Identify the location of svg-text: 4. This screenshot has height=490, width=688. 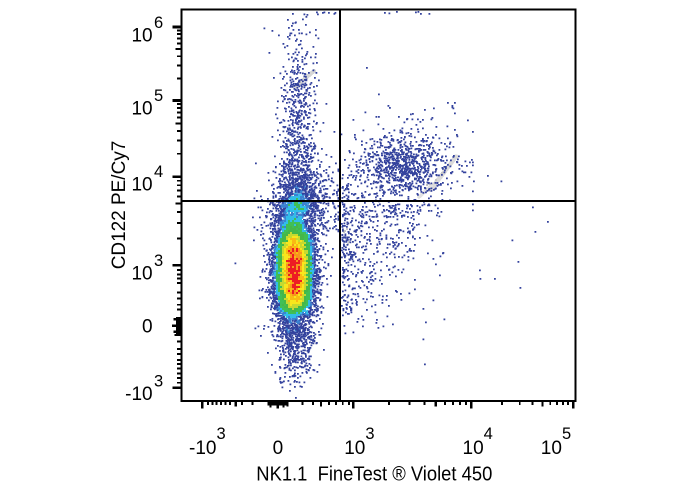
(158, 172).